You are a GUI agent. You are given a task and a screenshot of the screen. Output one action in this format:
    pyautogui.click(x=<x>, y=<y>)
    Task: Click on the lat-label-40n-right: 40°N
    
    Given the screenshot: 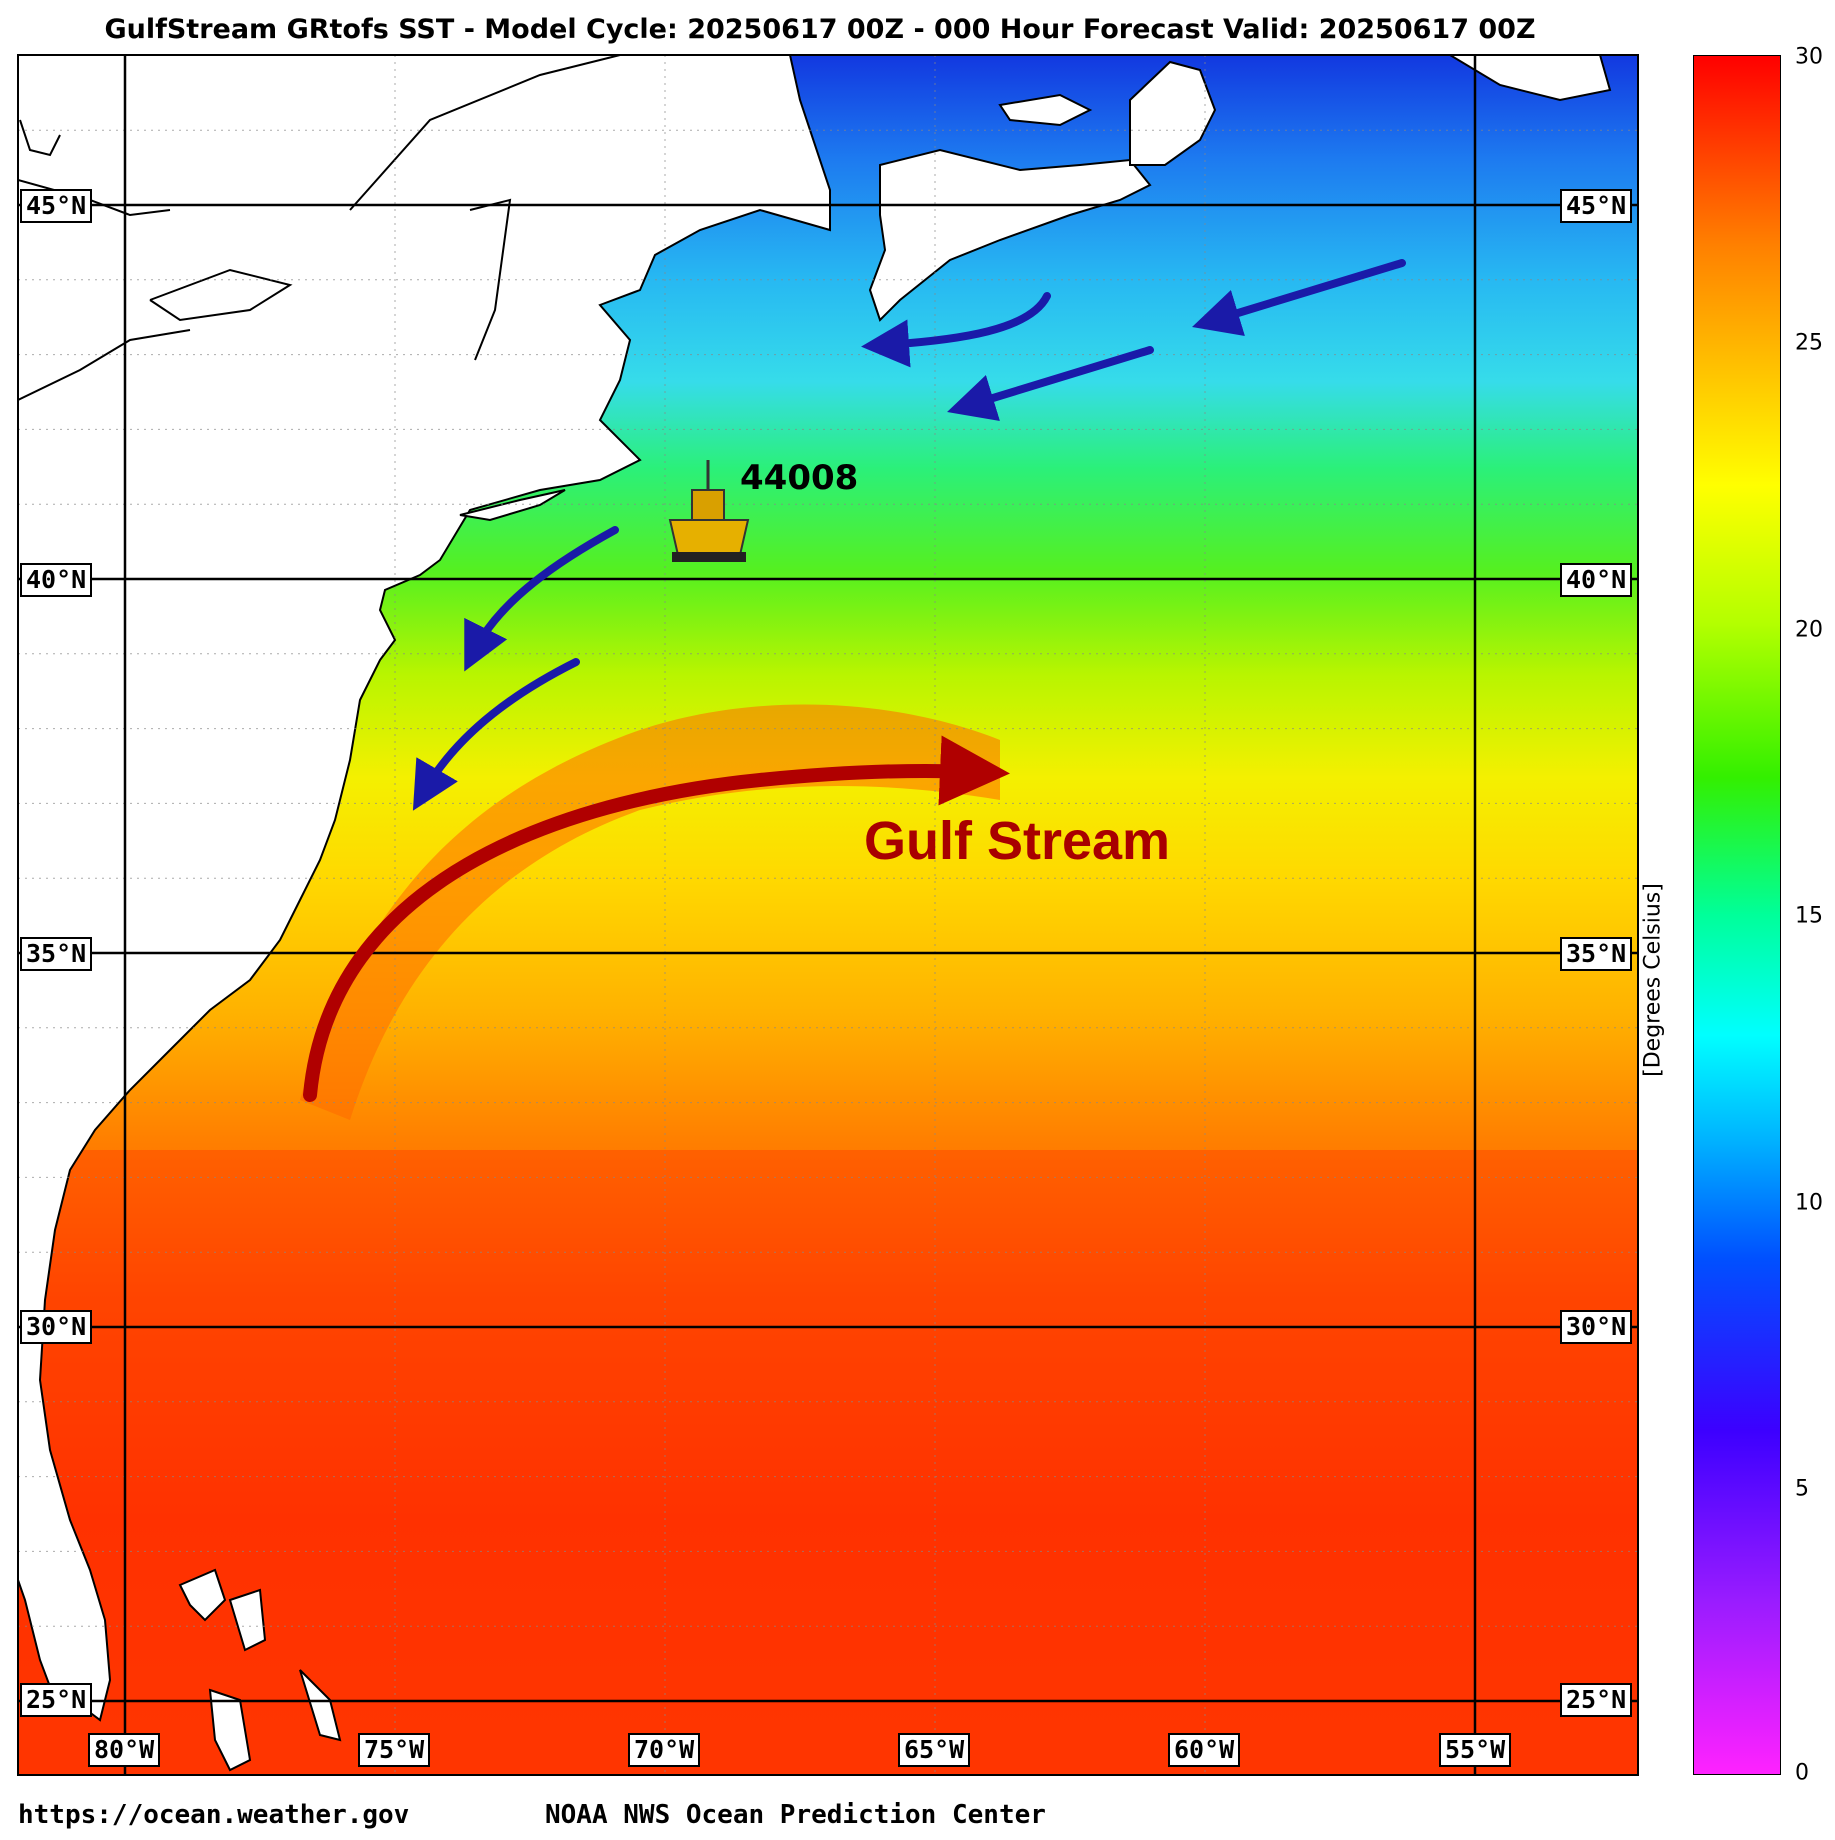 What is the action you would take?
    pyautogui.click(x=1596, y=580)
    